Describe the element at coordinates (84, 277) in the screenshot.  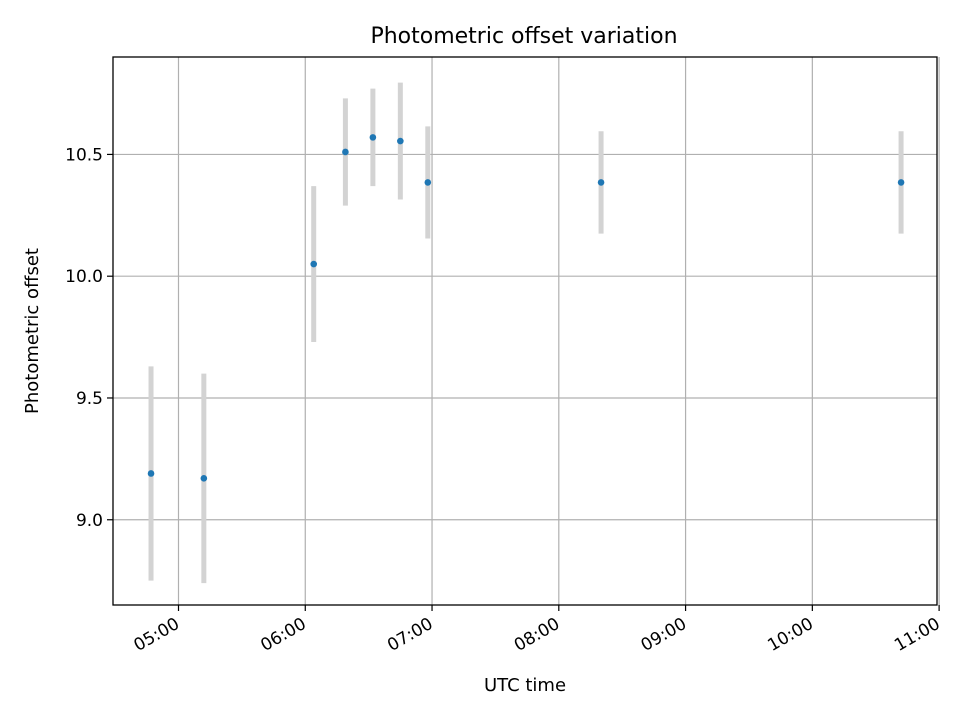
I see `y-tick-label: 10.0` at that location.